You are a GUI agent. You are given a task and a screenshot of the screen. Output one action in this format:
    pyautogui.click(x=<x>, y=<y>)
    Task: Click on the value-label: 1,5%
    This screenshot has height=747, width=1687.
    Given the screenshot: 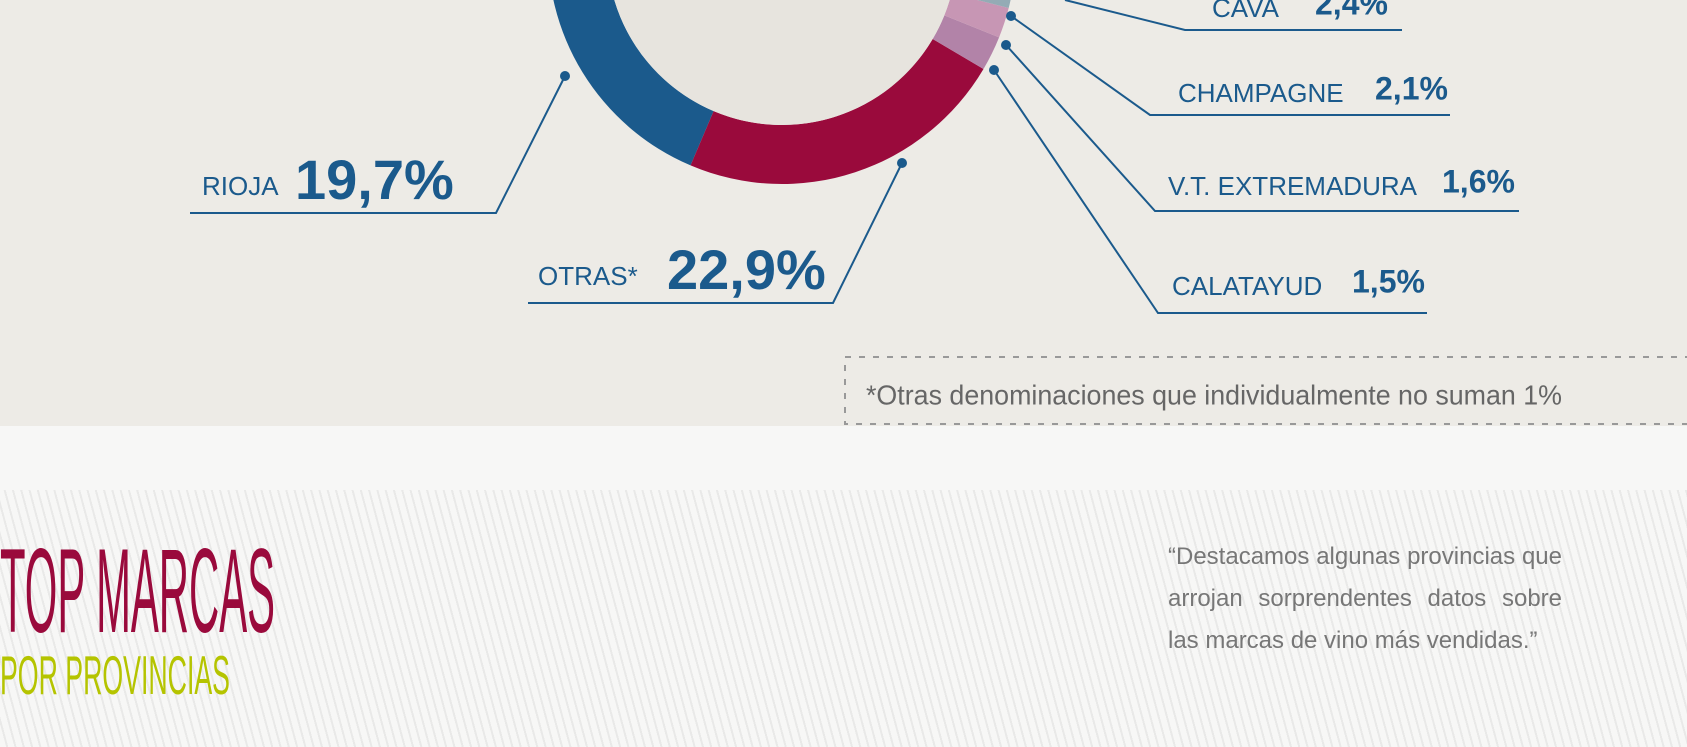 What is the action you would take?
    pyautogui.click(x=1388, y=281)
    